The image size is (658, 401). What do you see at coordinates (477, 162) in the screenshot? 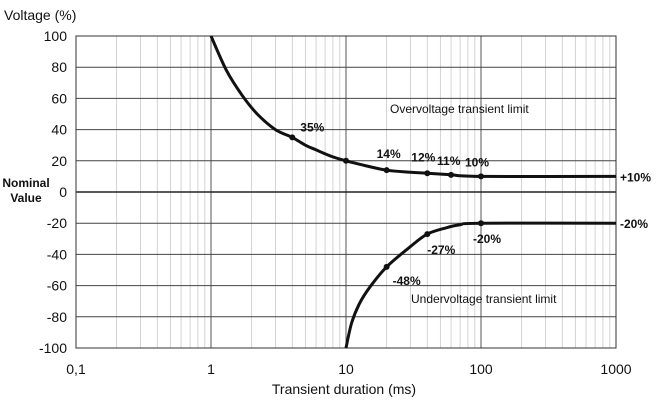
I see `overvoltage-data-label: 10%` at bounding box center [477, 162].